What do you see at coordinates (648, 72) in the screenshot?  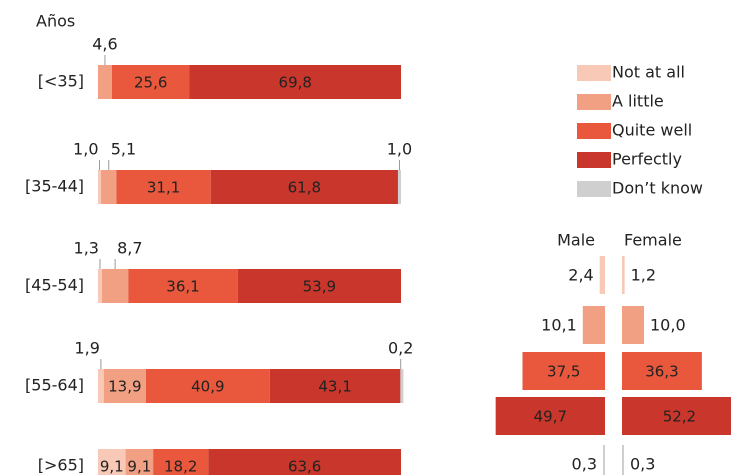 I see `legend-label: Not at all` at bounding box center [648, 72].